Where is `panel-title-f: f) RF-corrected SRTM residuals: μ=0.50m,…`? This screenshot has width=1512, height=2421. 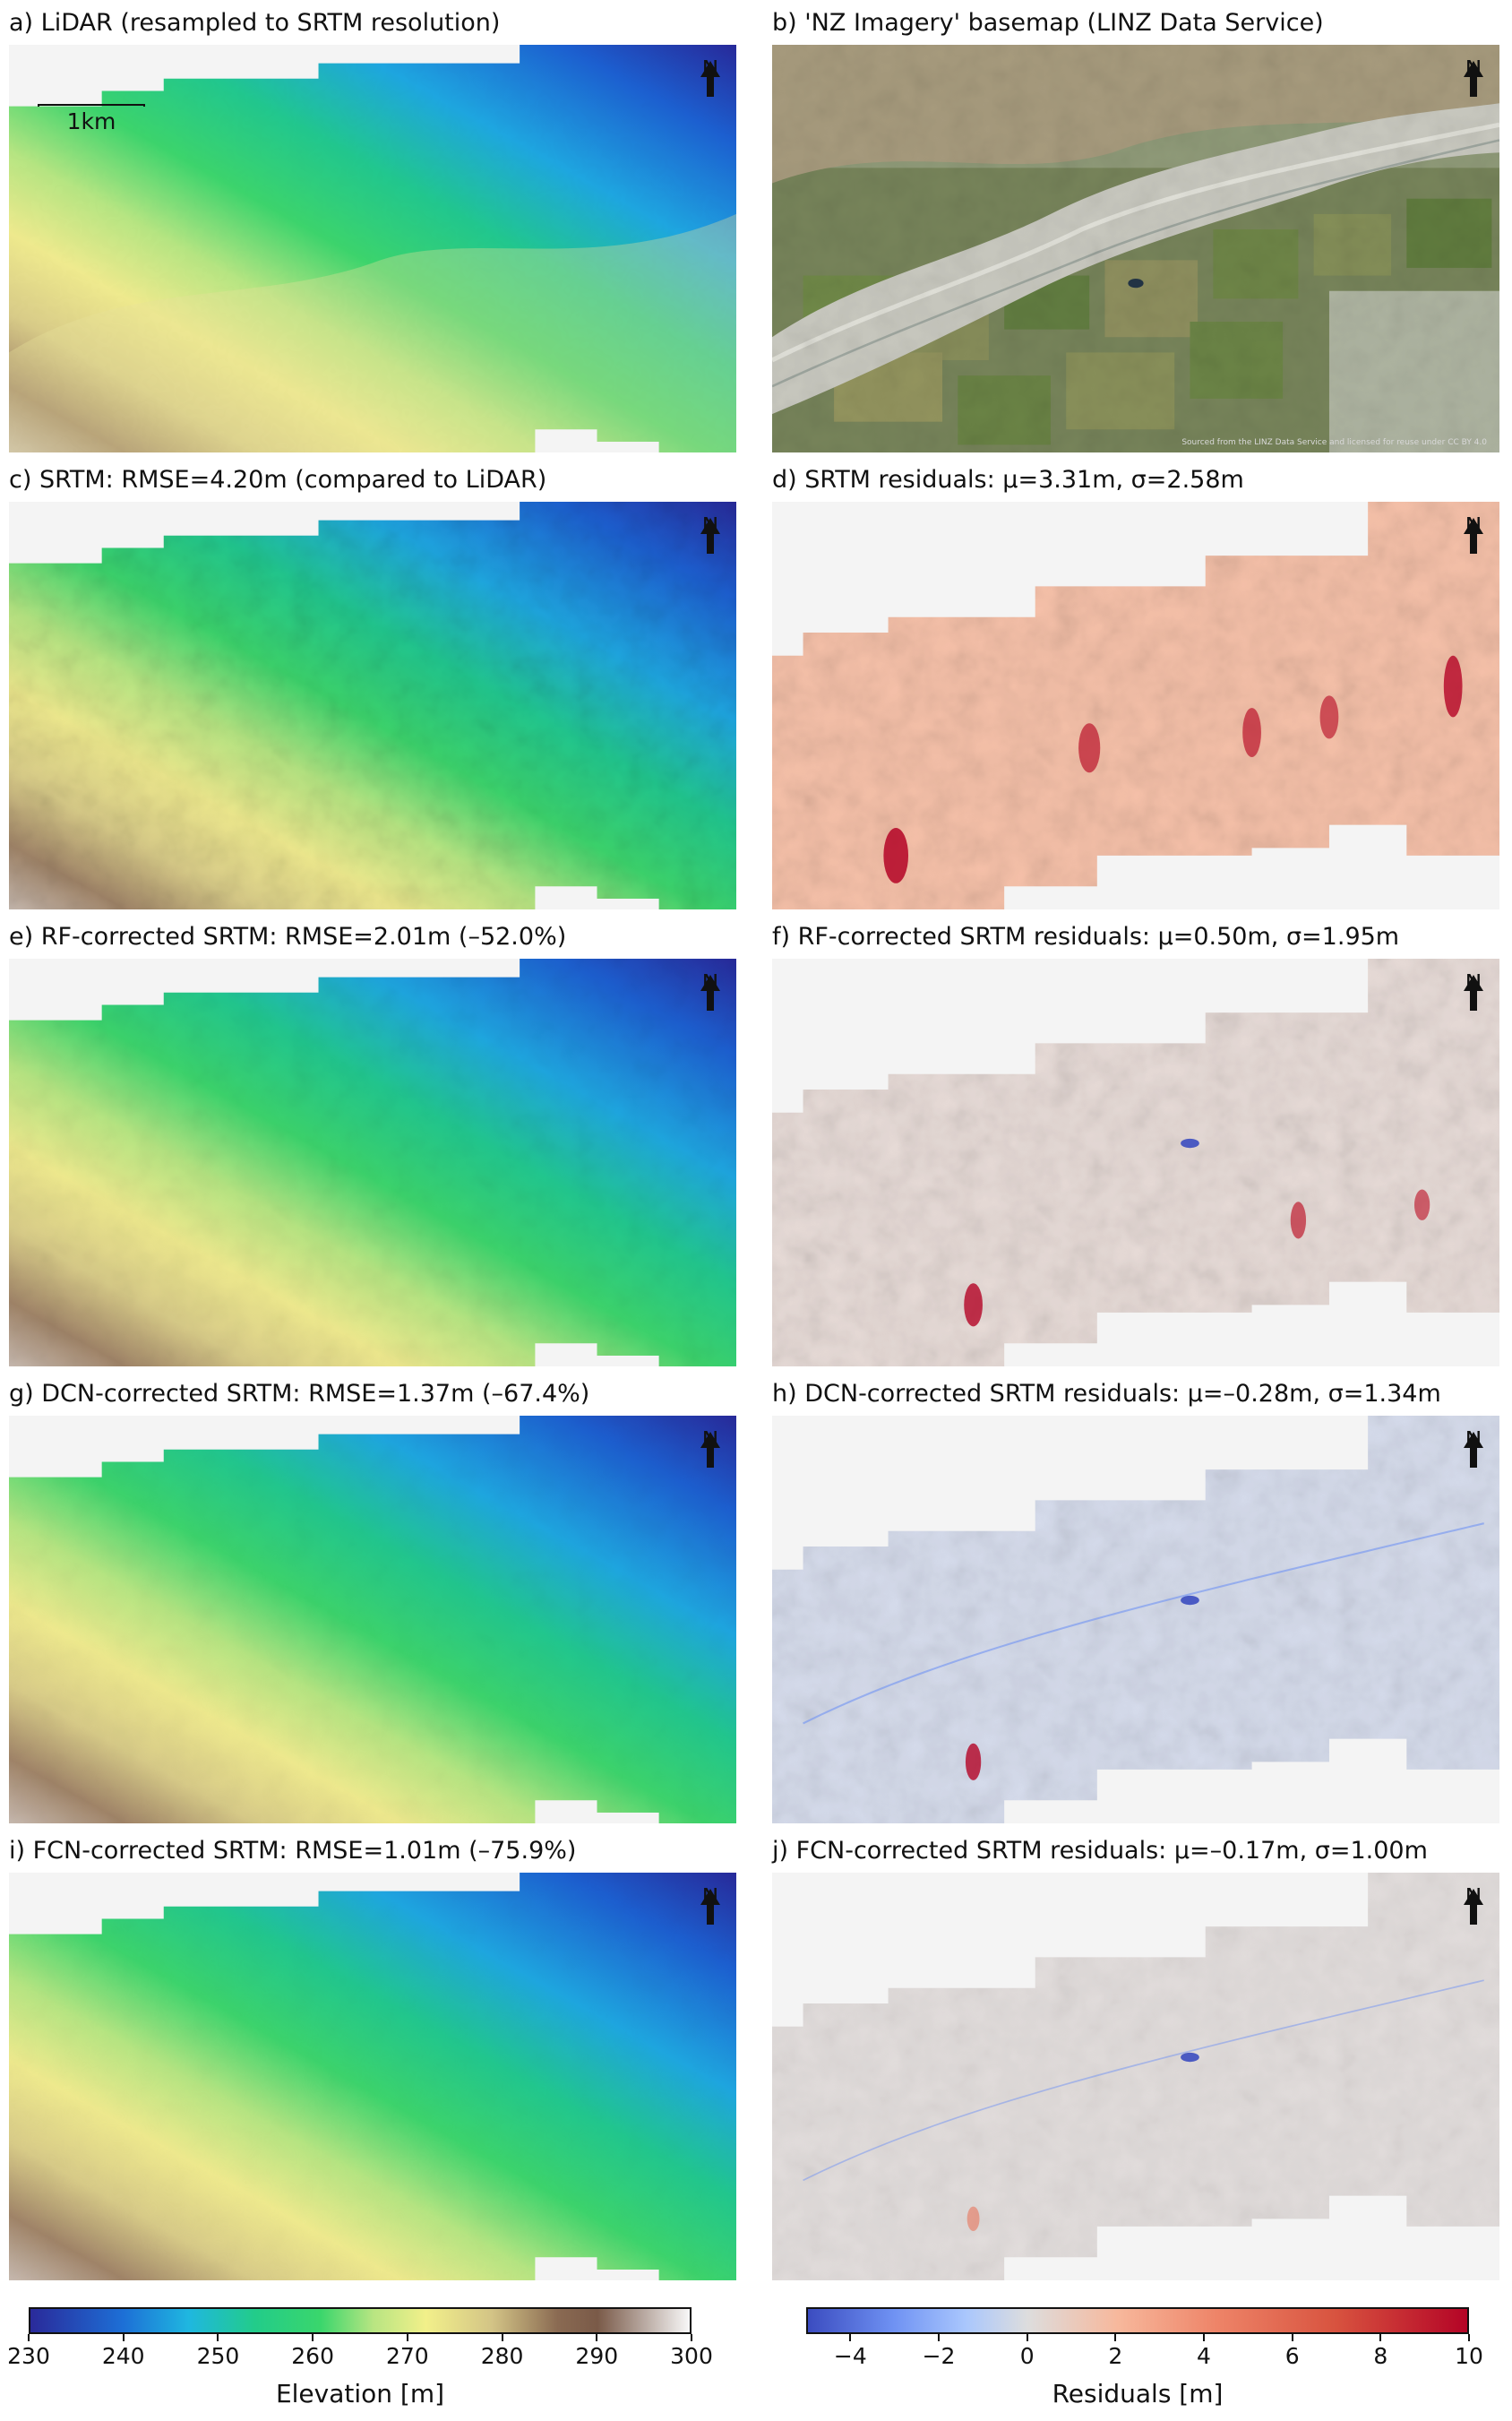 panel-title-f: f) RF-corrected SRTM residuals: μ=0.50m,… is located at coordinates (1086, 937).